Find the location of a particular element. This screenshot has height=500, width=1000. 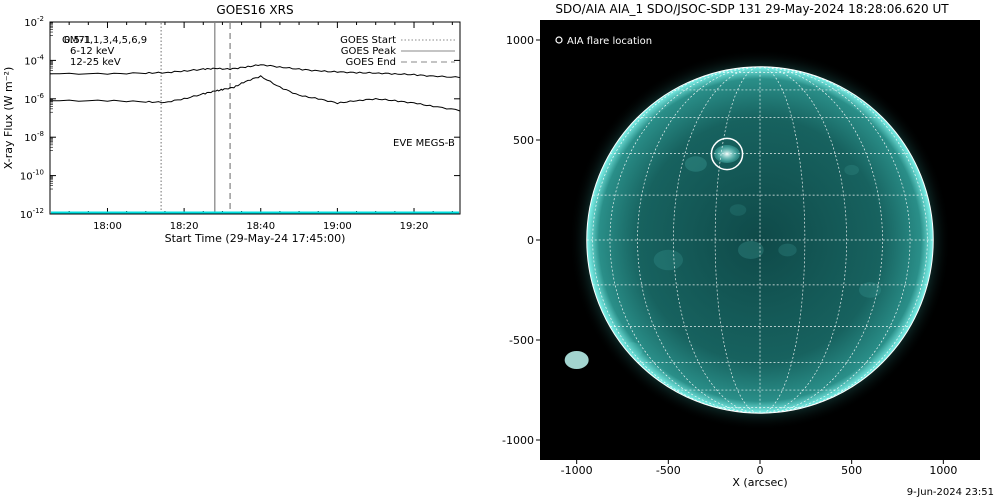

aia-x-axis: -1000 -500 0 500 1000 is located at coordinates (759, 468).